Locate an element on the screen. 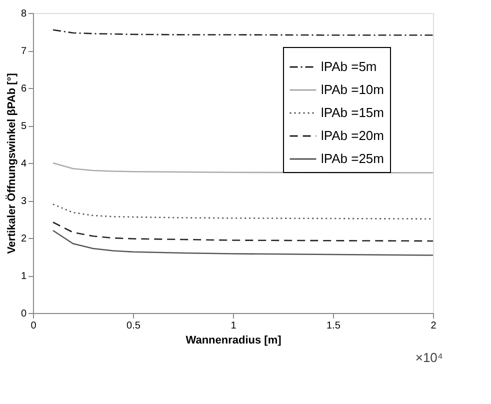 The height and width of the screenshot is (404, 491). x-tick-label: 0 is located at coordinates (33, 326).